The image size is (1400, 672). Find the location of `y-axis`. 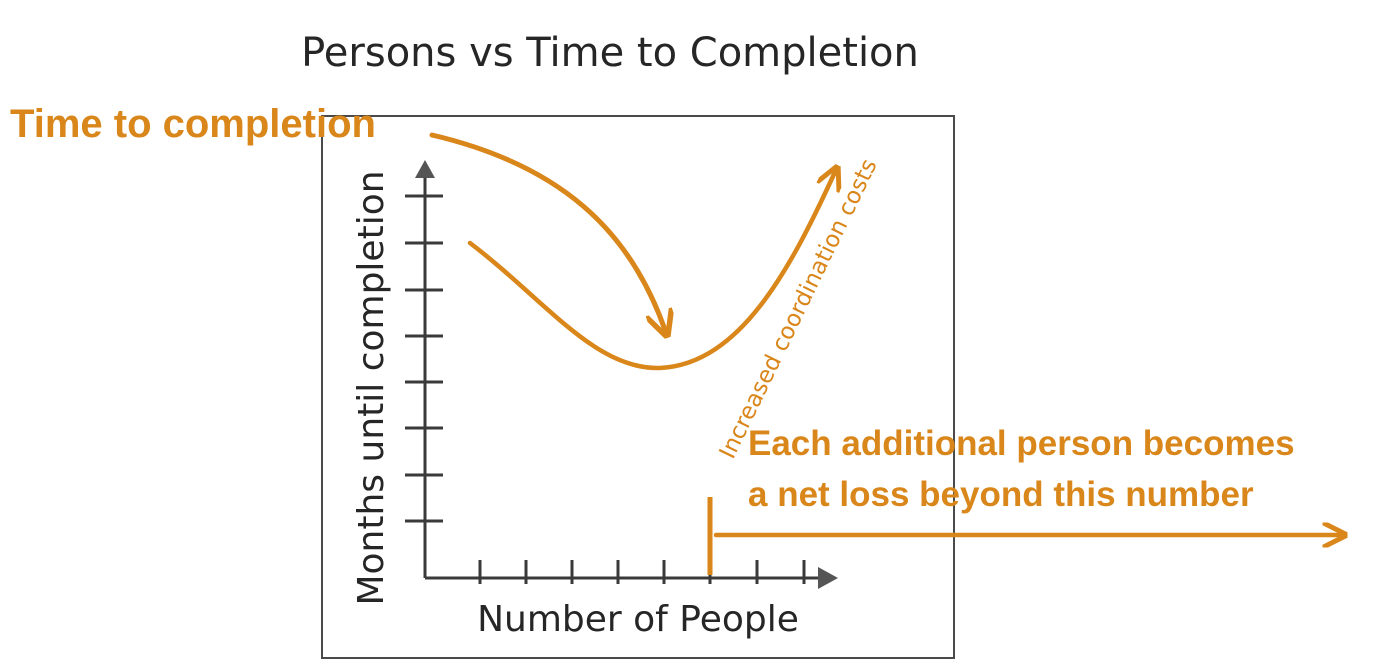

y-axis is located at coordinates (424, 369).